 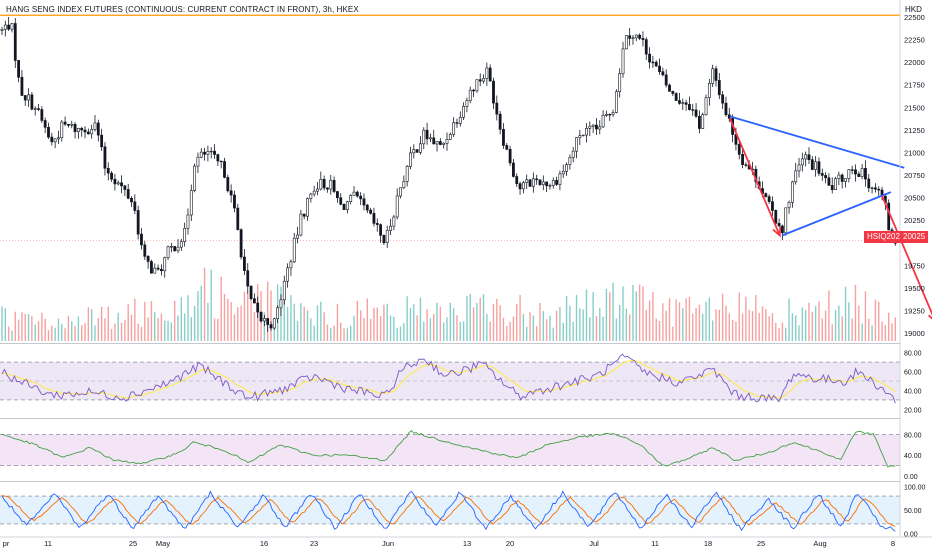 I want to click on price-tick-label: 19500, so click(x=914, y=288).